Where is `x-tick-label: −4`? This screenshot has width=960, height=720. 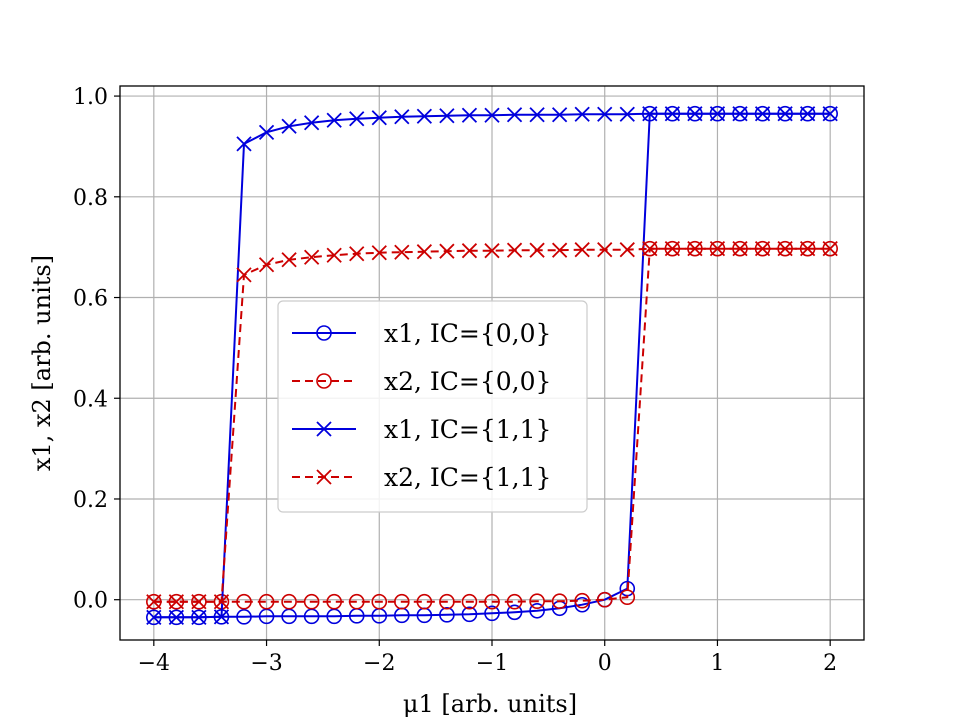 x-tick-label: −4 is located at coordinates (154, 663).